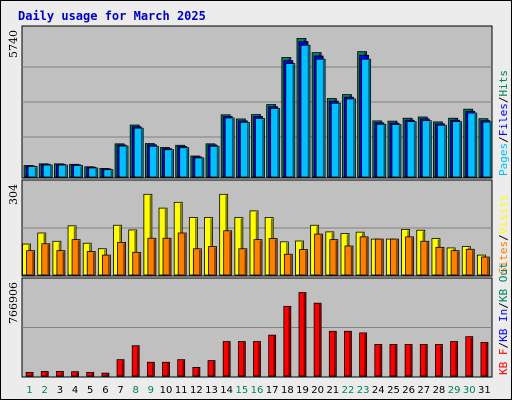 The height and width of the screenshot is (400, 512). I want to click on day-label-9: 9, so click(151, 390).